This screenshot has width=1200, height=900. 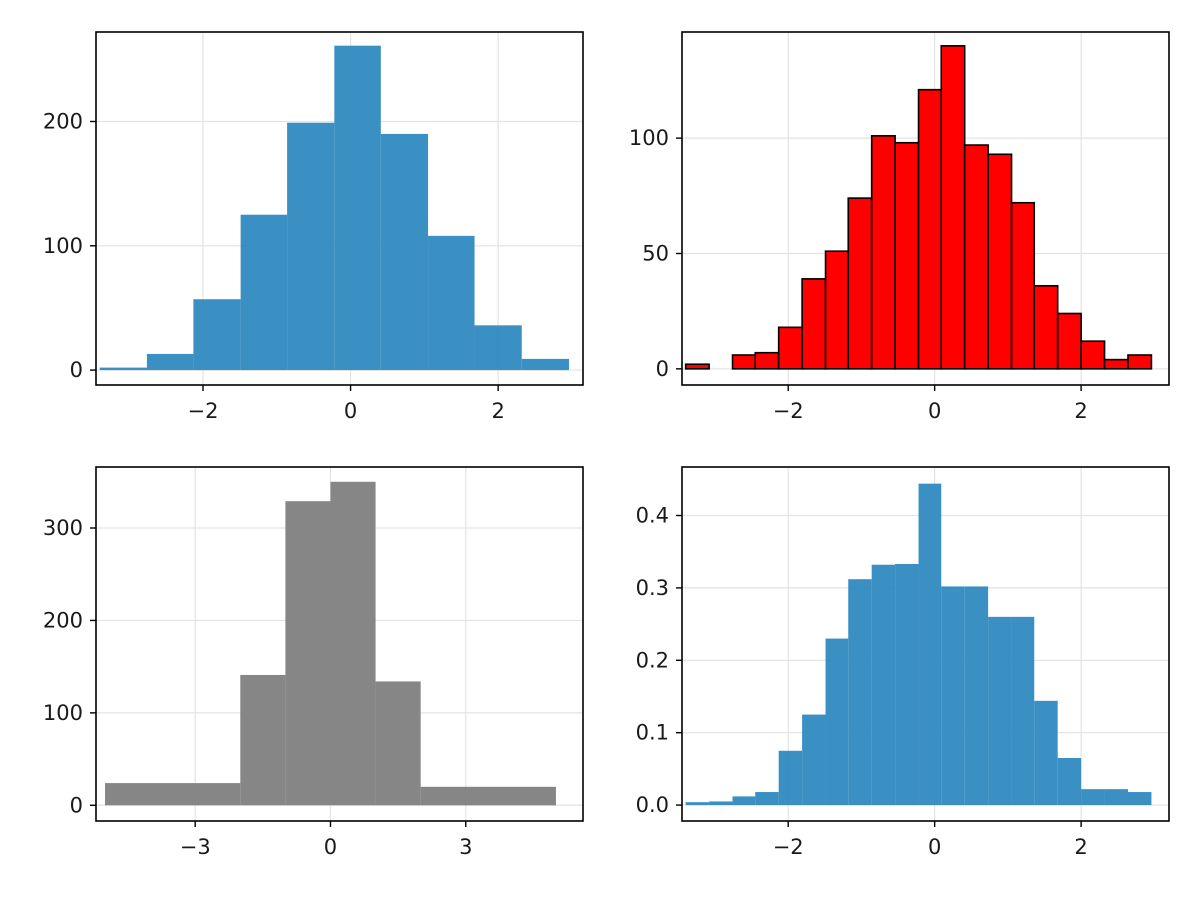 I want to click on y-tick-label: 50, so click(x=655, y=253).